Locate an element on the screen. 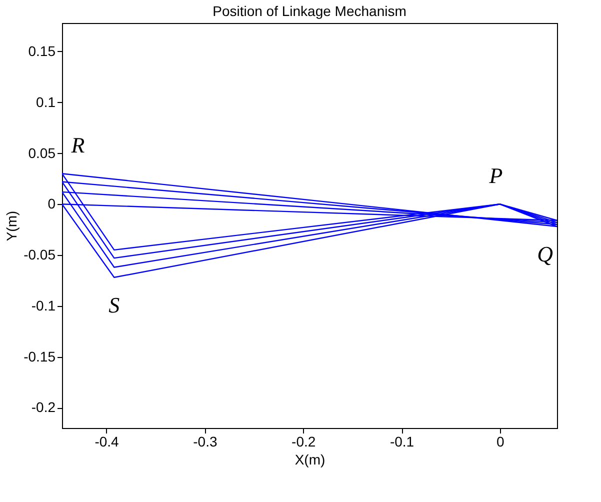 Image resolution: width=601 pixels, height=502 pixels. x-tick-label: -0.3 is located at coordinates (205, 442).